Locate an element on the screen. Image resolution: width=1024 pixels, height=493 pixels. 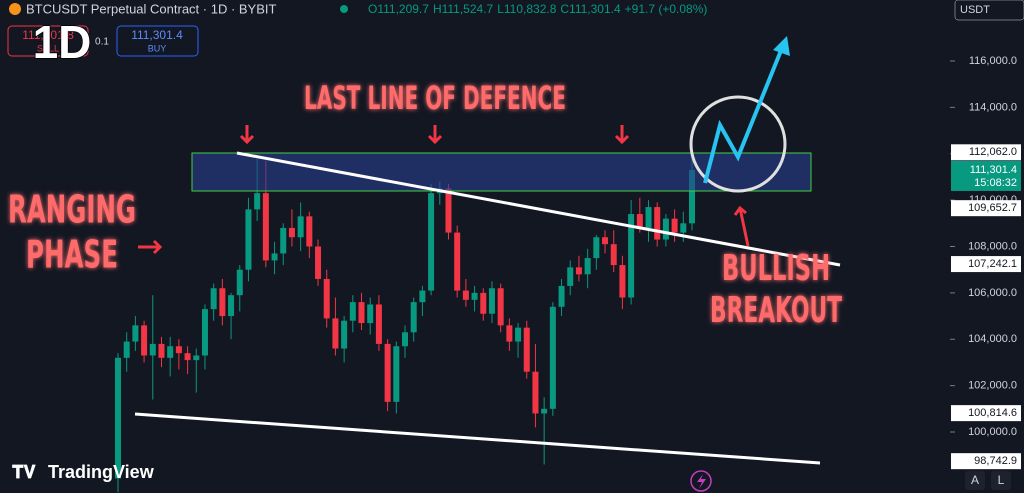
button-label: L is located at coordinates (1001, 480).